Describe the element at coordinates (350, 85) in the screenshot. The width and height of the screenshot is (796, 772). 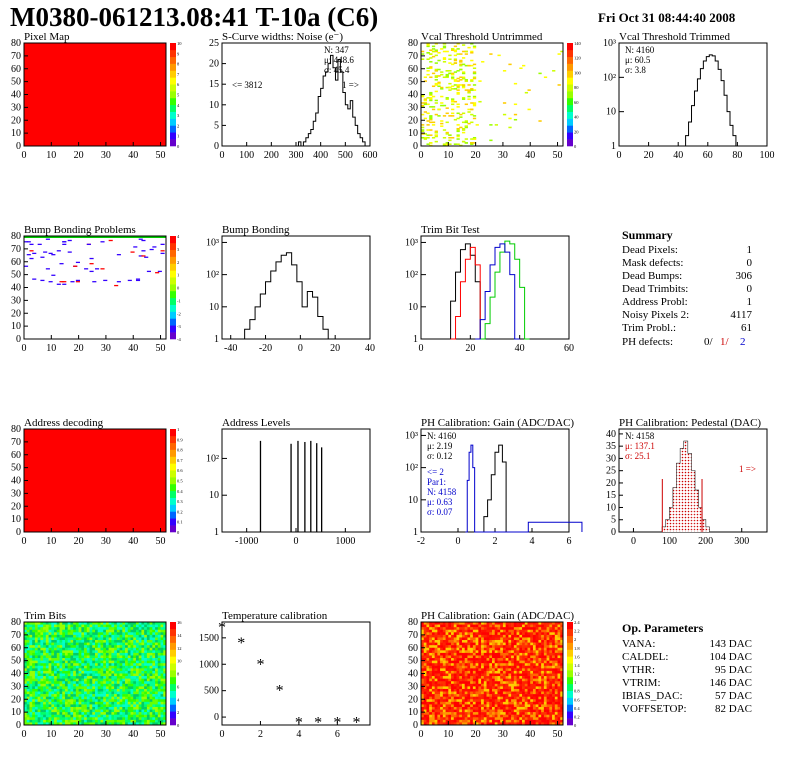
I see `overflow-label: 1 =>` at that location.